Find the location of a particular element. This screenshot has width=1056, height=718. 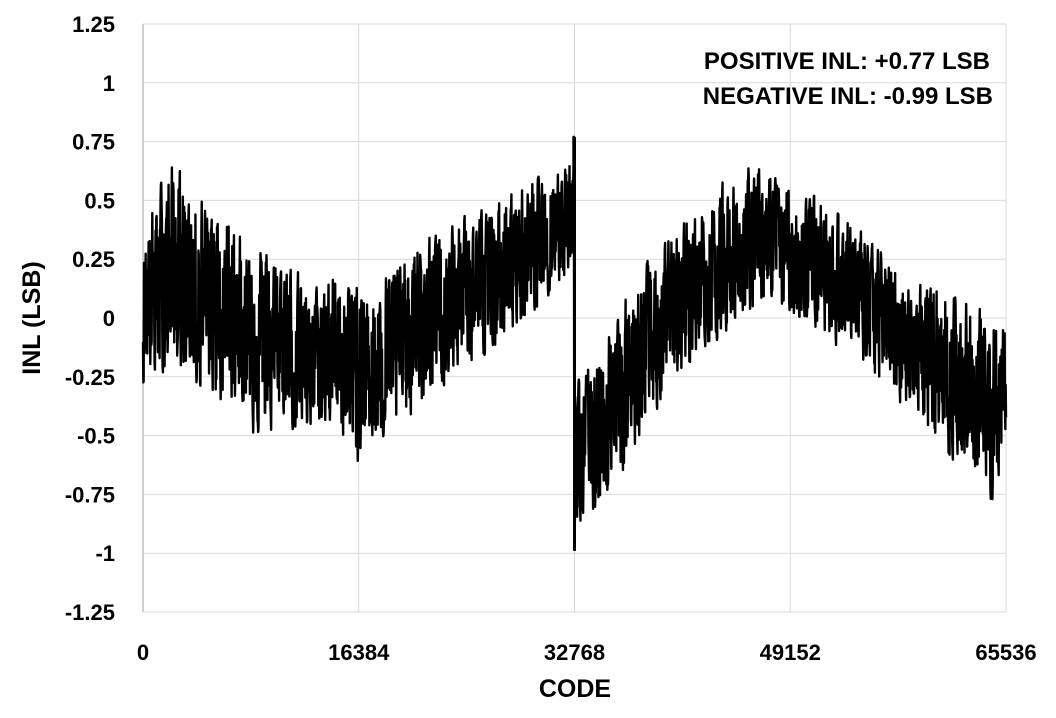

x-tick-label: 65536 is located at coordinates (1005, 652).